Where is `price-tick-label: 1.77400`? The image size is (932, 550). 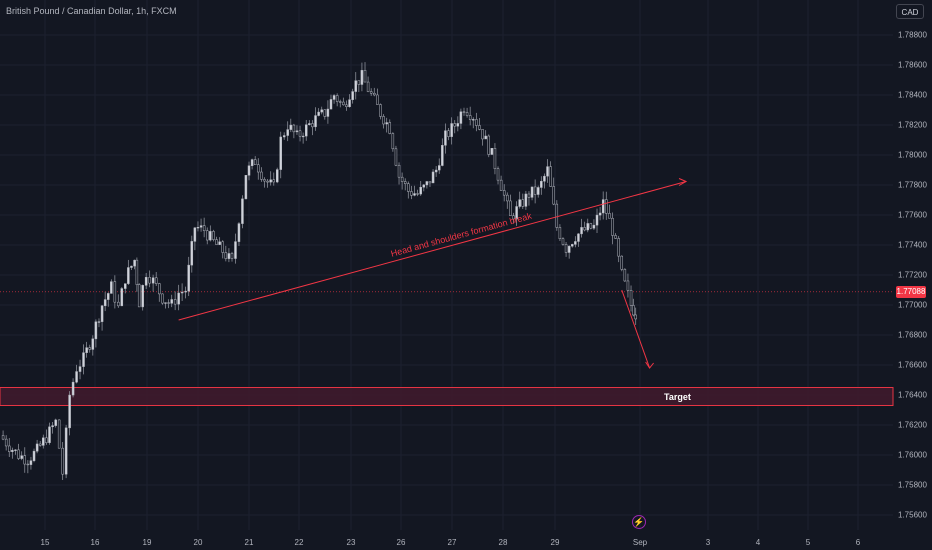
price-tick-label: 1.77400 is located at coordinates (912, 245).